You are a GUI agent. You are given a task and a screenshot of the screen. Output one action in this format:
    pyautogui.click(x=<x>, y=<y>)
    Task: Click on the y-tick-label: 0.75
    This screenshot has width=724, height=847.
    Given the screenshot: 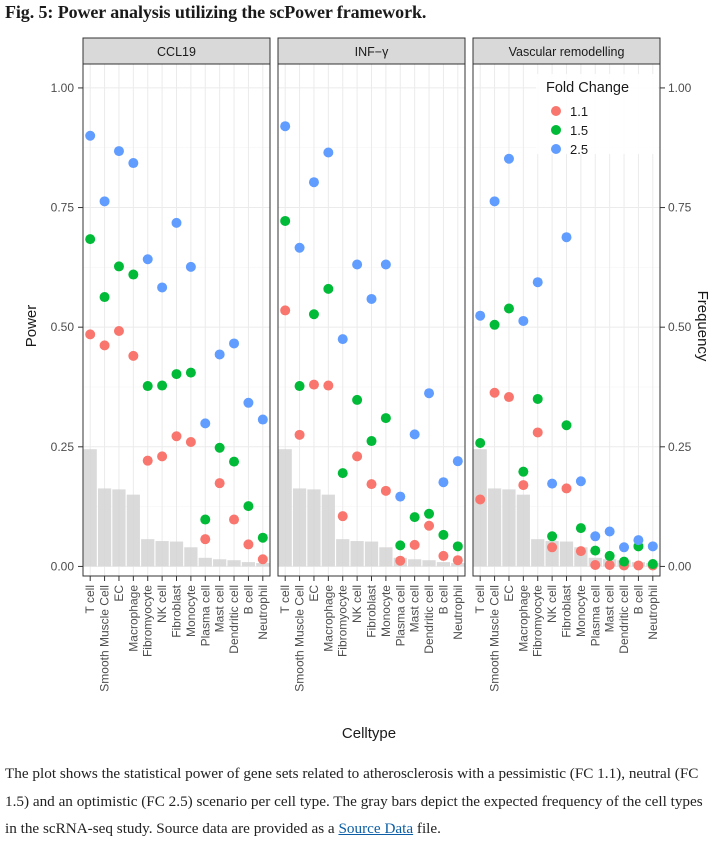 What is the action you would take?
    pyautogui.click(x=63, y=208)
    